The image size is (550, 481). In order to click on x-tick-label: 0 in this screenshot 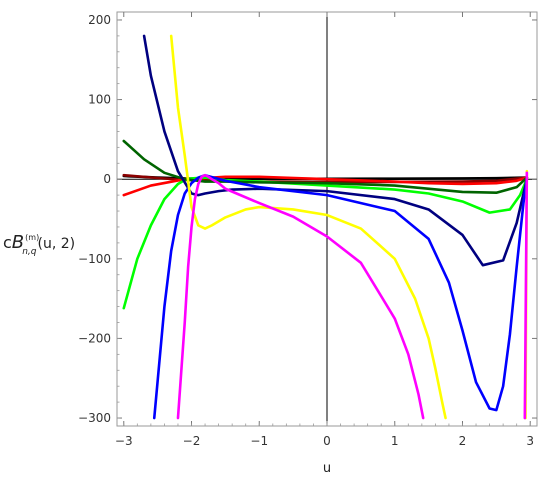, I will do `click(327, 441)`.